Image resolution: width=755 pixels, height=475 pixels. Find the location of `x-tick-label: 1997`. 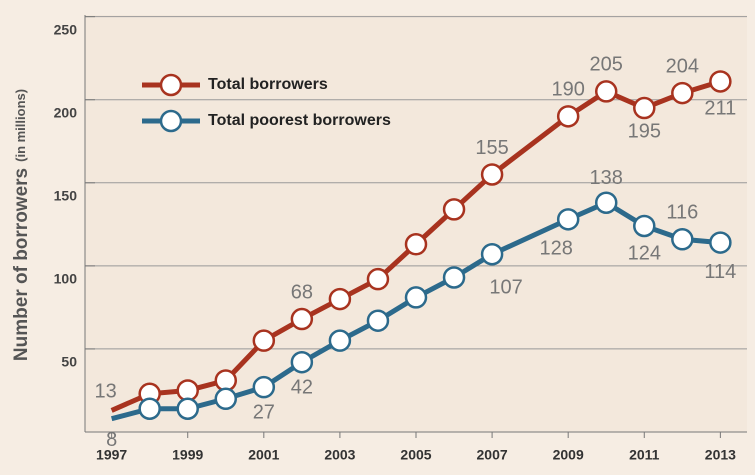

x-tick-label: 1997 is located at coordinates (111, 455).